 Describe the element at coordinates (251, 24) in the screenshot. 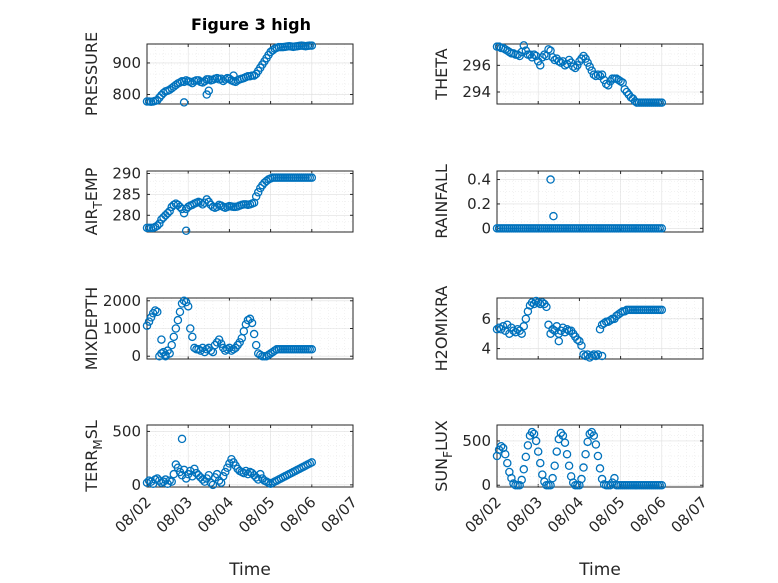

I see `figure-title: Figure 3 high` at that location.